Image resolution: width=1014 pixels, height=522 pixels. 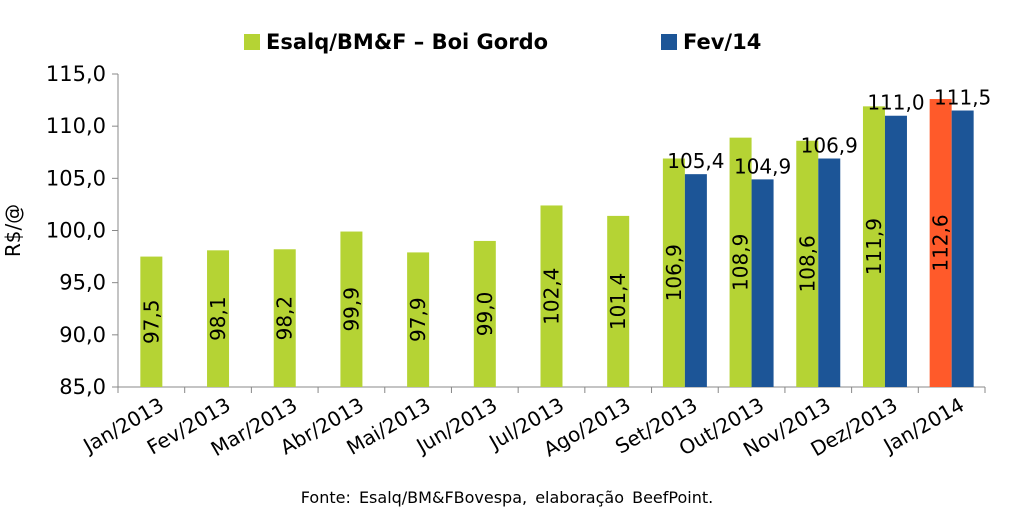 I want to click on legend-label-fev14: Fev/14, so click(x=722, y=42).